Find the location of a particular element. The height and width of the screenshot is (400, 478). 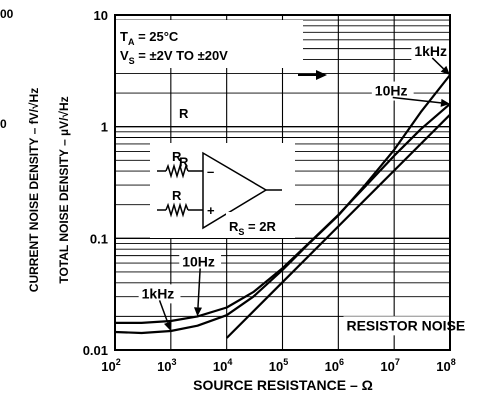

circuit-r2-label: R is located at coordinates (177, 195).